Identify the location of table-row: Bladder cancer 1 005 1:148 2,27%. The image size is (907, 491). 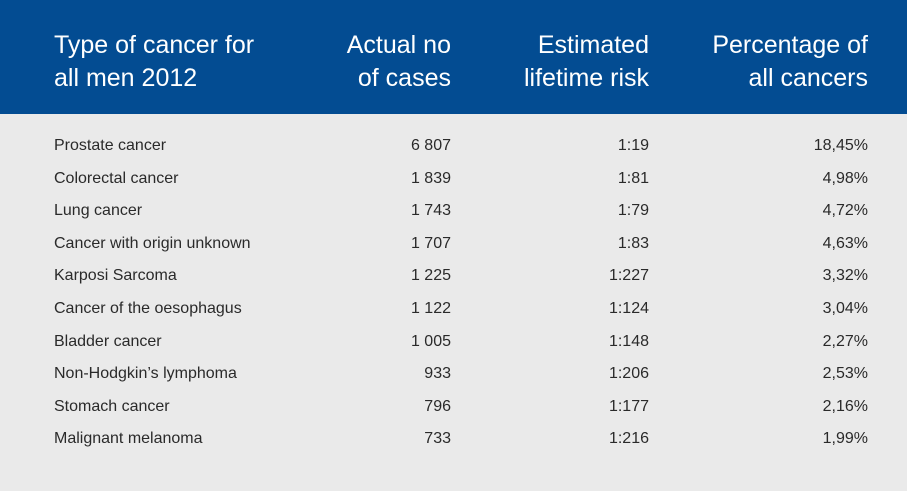
(453, 342).